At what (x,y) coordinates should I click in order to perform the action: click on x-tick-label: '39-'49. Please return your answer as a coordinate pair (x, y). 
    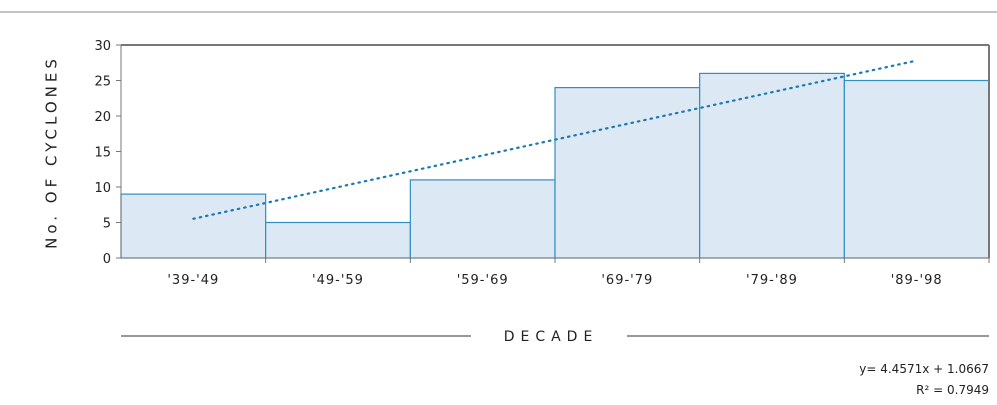
    Looking at the image, I should click on (193, 280).